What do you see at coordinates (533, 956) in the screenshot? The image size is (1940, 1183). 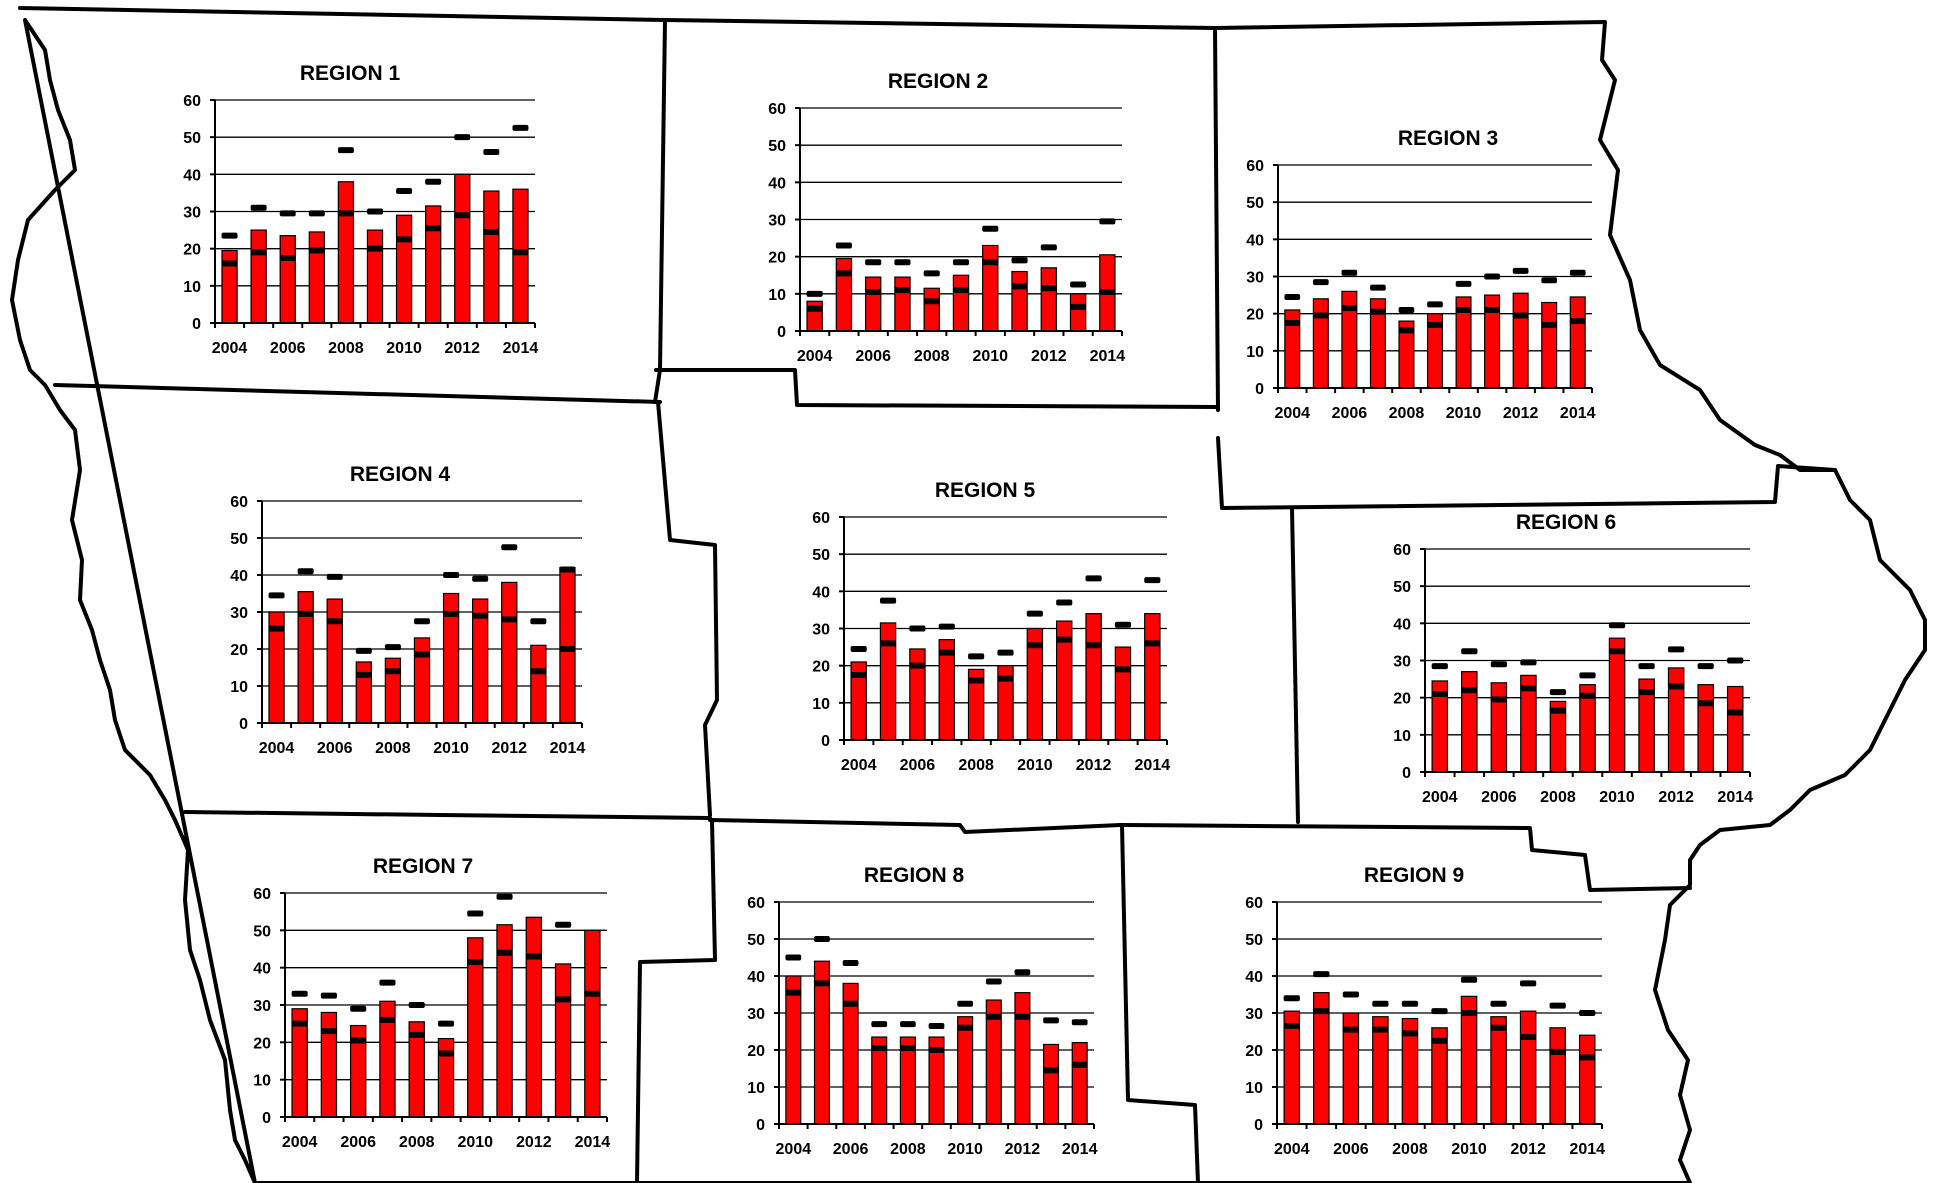 I see `marker-2-2012` at bounding box center [533, 956].